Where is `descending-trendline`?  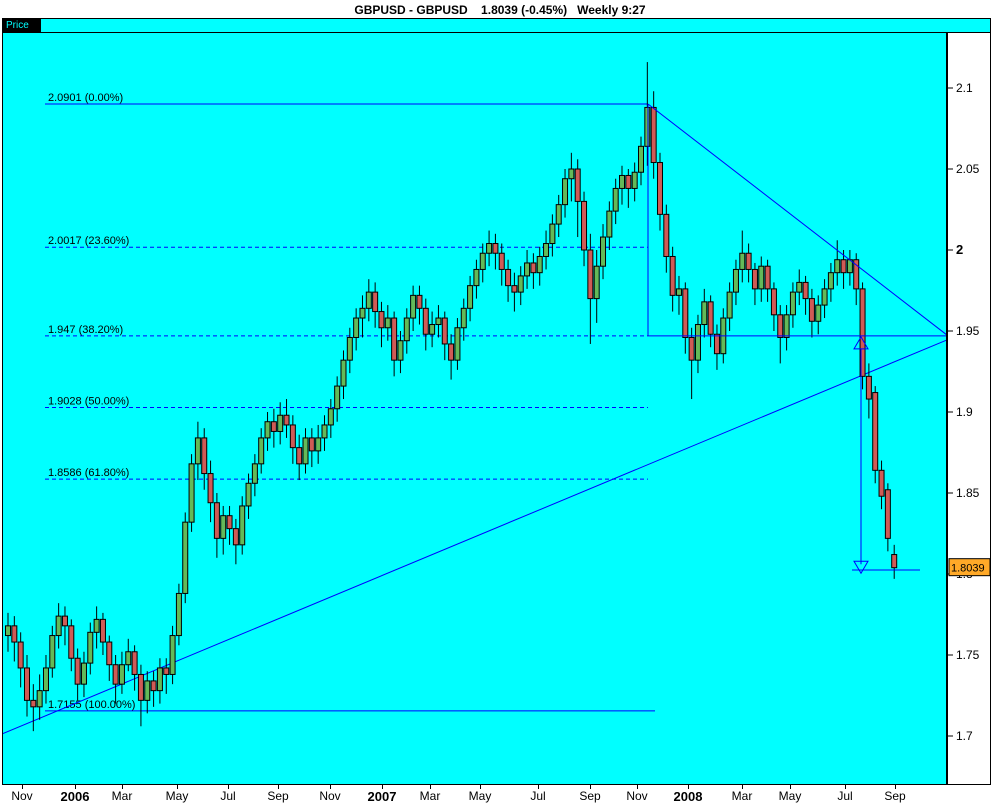 descending-trendline is located at coordinates (797, 219).